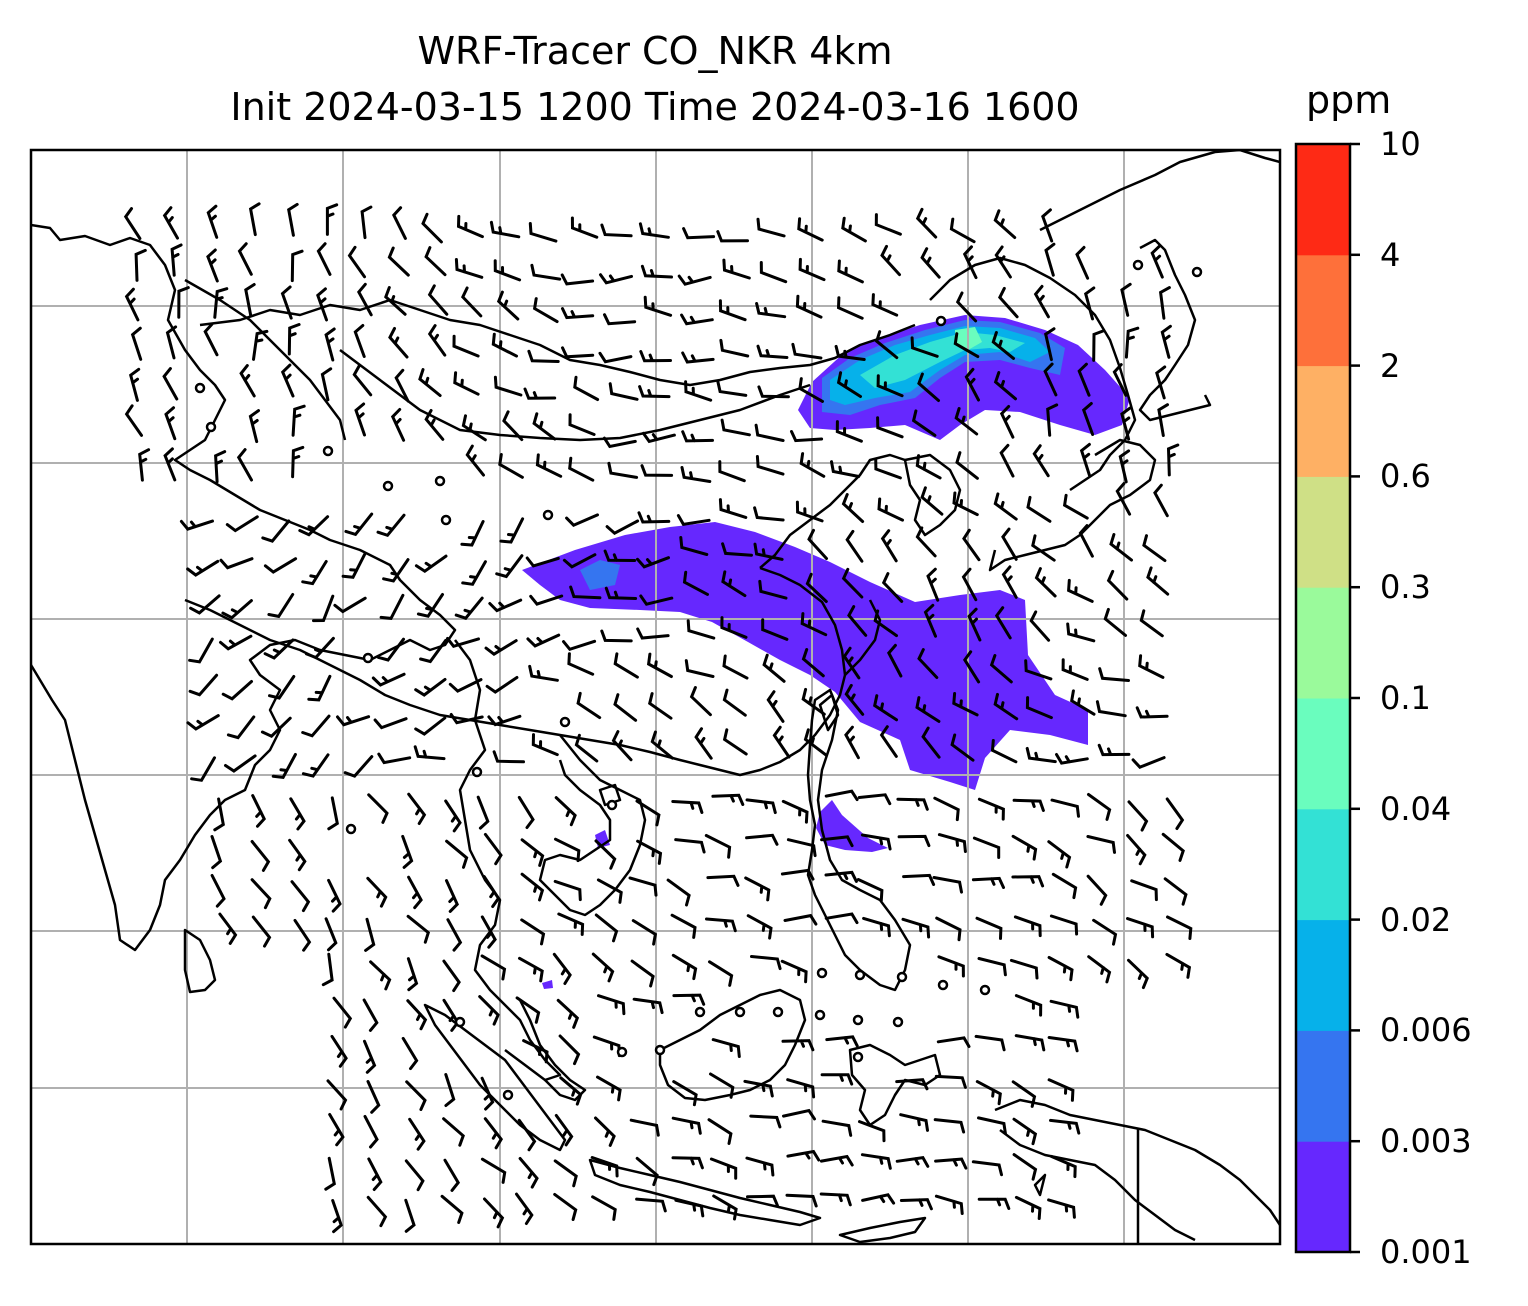  I want to click on coastline-sumatra, so click(495, 1077).